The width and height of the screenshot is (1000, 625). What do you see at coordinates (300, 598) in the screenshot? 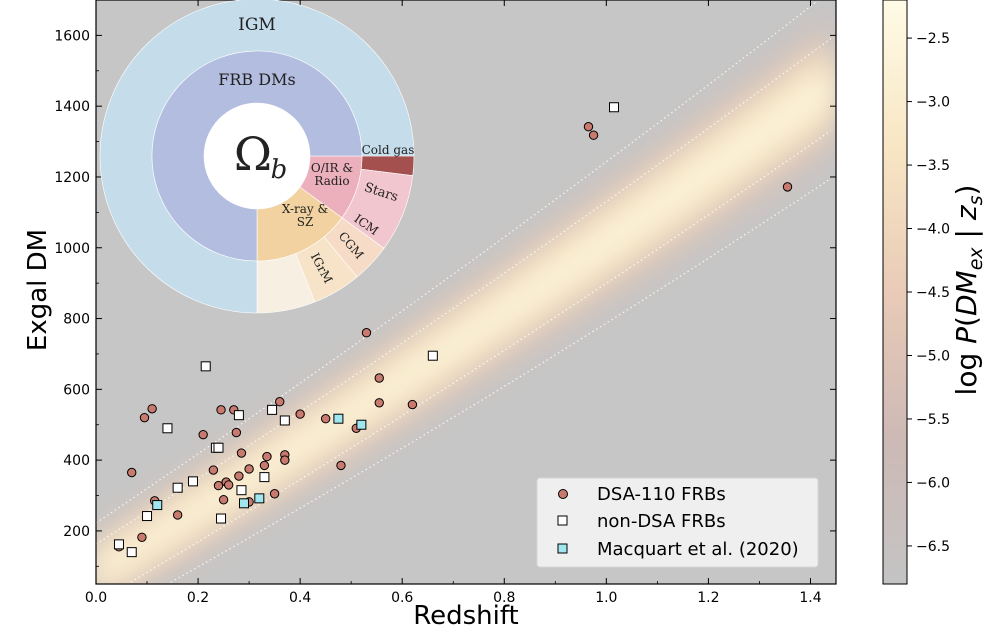
I see `x-tick-label: 0.4` at bounding box center [300, 598].